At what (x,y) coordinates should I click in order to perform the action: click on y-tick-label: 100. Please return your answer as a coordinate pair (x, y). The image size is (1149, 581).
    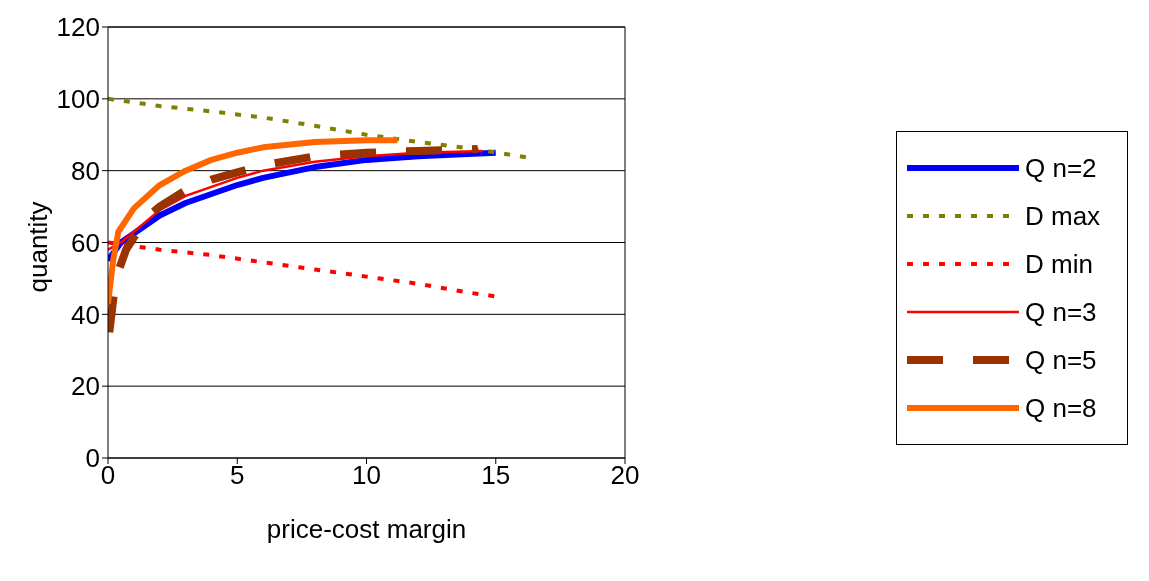
    Looking at the image, I should click on (78, 99).